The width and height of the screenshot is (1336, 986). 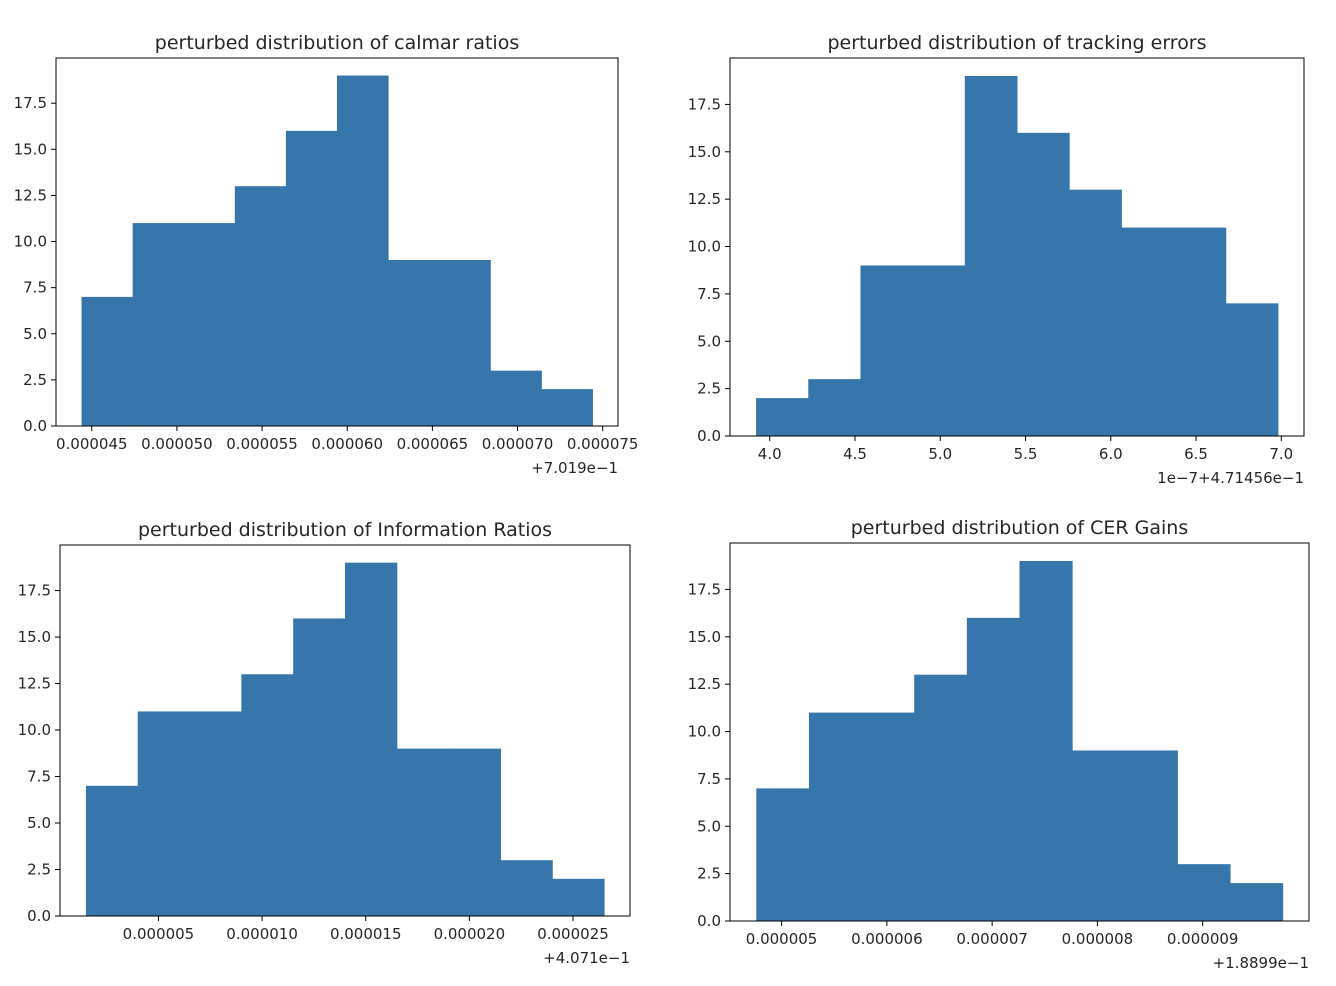 What do you see at coordinates (1196, 454) in the screenshot?
I see `x-tick-label: 6.5` at bounding box center [1196, 454].